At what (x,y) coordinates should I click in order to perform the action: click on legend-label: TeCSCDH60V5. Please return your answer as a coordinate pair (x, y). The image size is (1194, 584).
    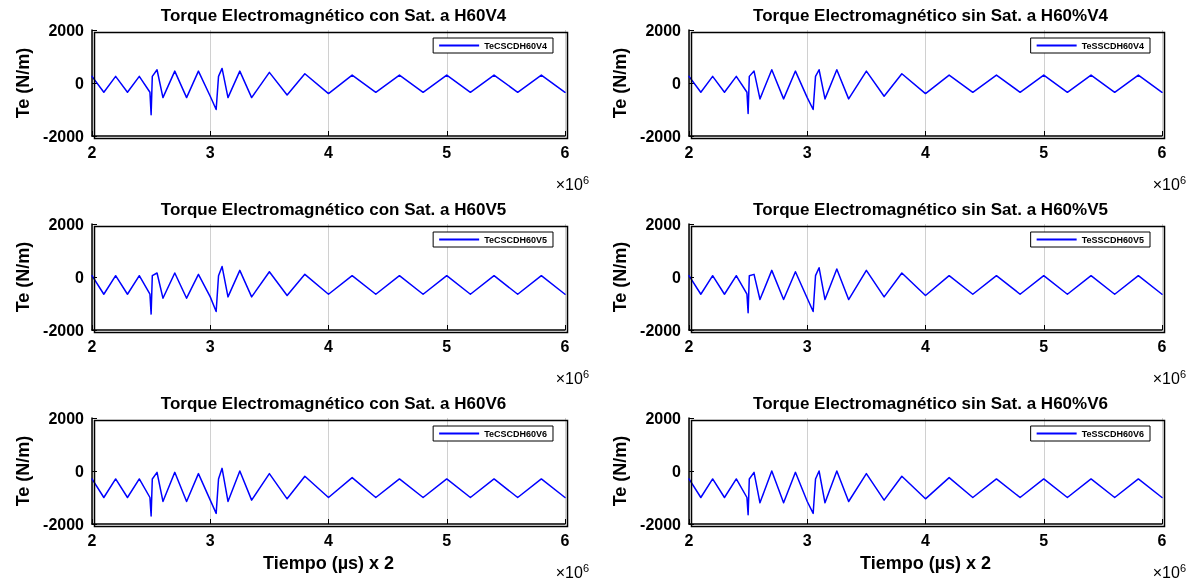
    Looking at the image, I should click on (515, 239).